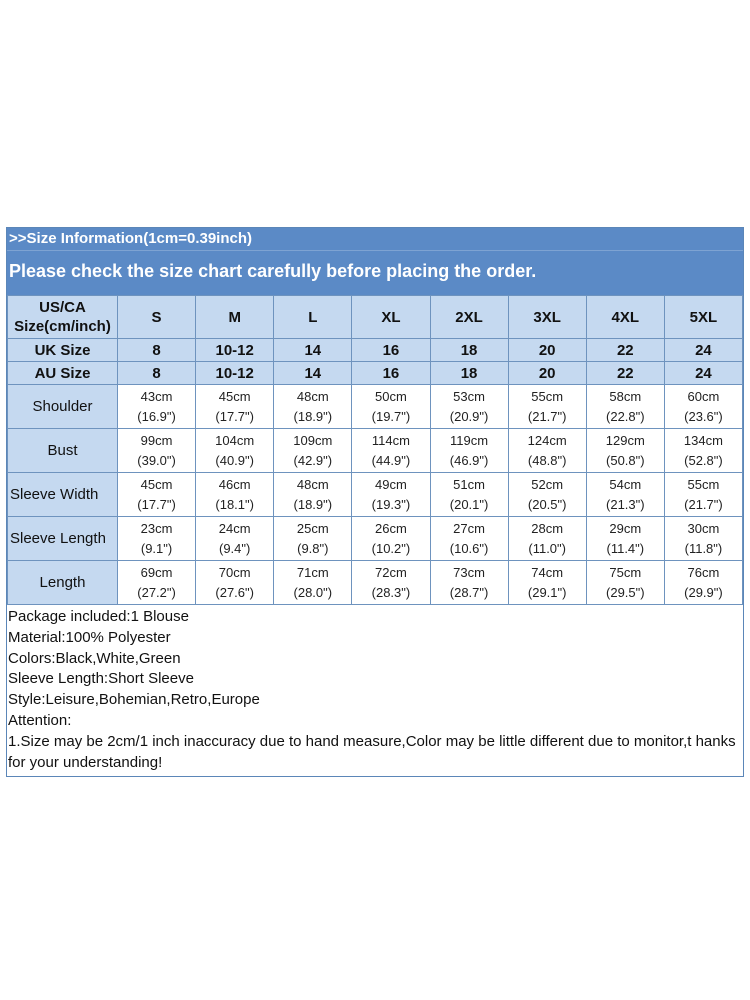 The image size is (750, 1000). Describe the element at coordinates (391, 504) in the screenshot. I see `measurement-inch: (19.3")` at that location.